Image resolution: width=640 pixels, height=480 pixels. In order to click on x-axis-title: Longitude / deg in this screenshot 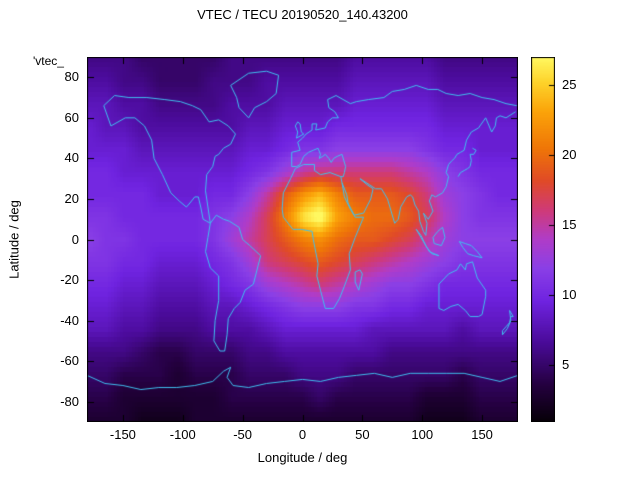, I will do `click(302, 457)`.